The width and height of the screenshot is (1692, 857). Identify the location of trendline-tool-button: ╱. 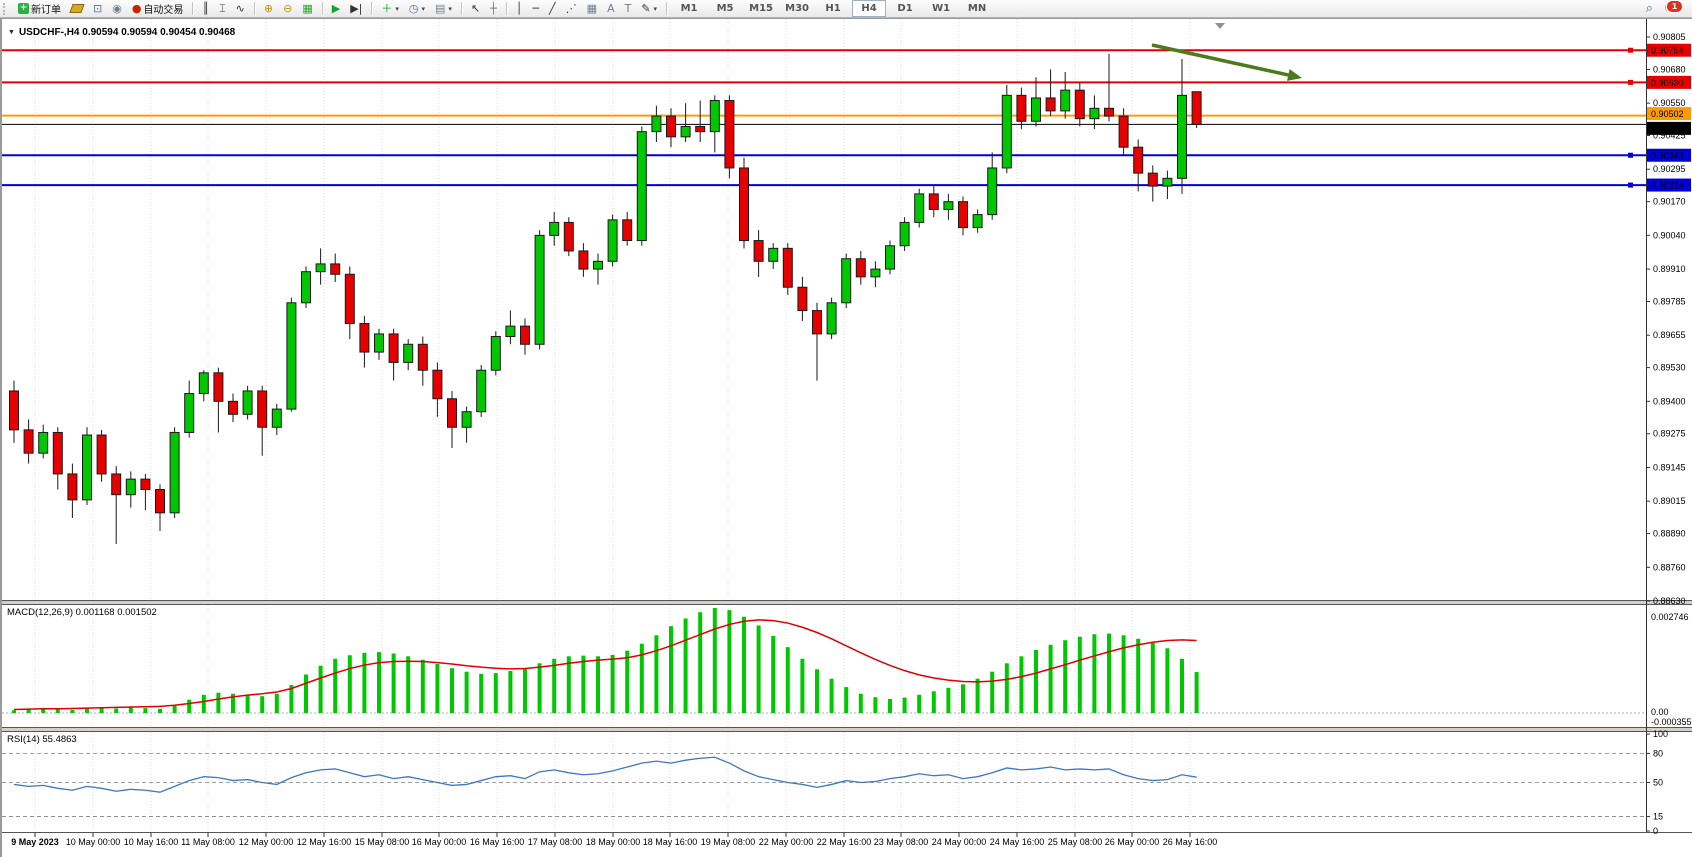
(552, 8).